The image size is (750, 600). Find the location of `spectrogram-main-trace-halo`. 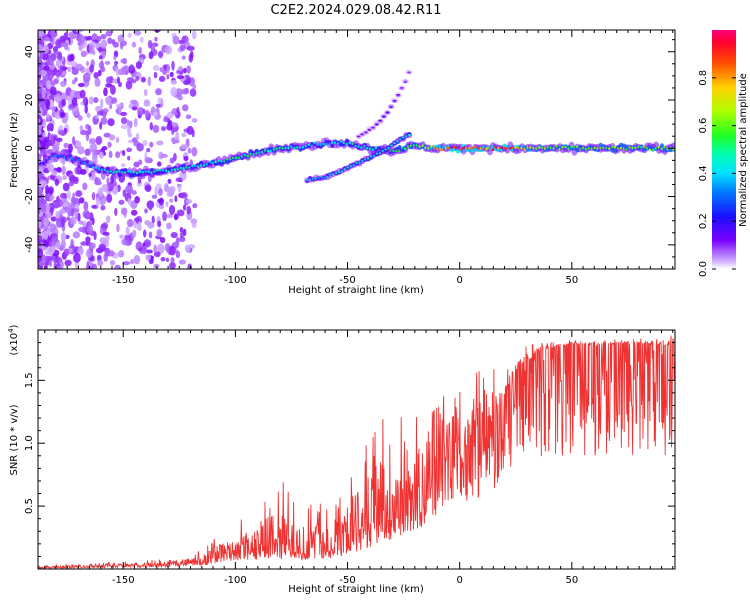

spectrogram-main-trace-halo is located at coordinates (489, 151).